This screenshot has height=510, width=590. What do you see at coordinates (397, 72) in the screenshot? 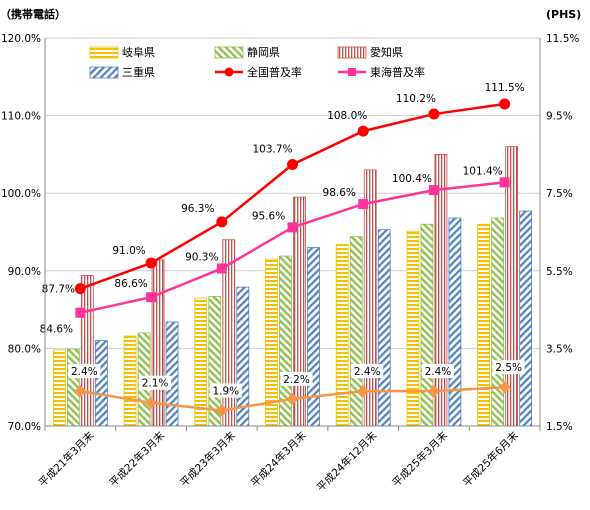
I see `legend-label: 東海普及率` at bounding box center [397, 72].